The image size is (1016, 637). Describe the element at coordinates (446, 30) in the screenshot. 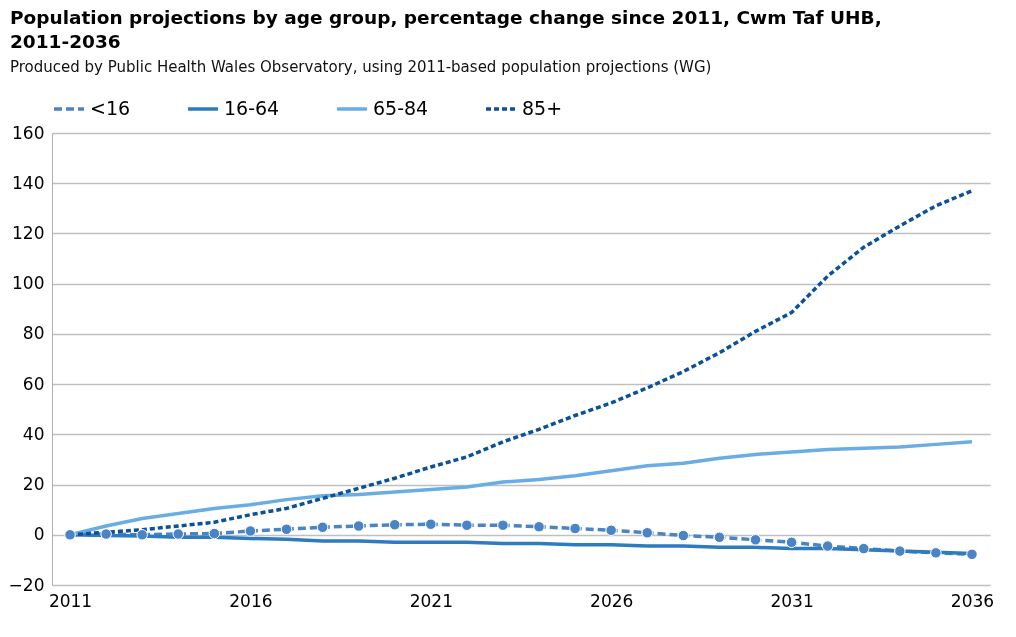

I see `chart-title: Population projections by age group, percentage change since 2011, Cwm Taf UHB, 2011-2036` at that location.